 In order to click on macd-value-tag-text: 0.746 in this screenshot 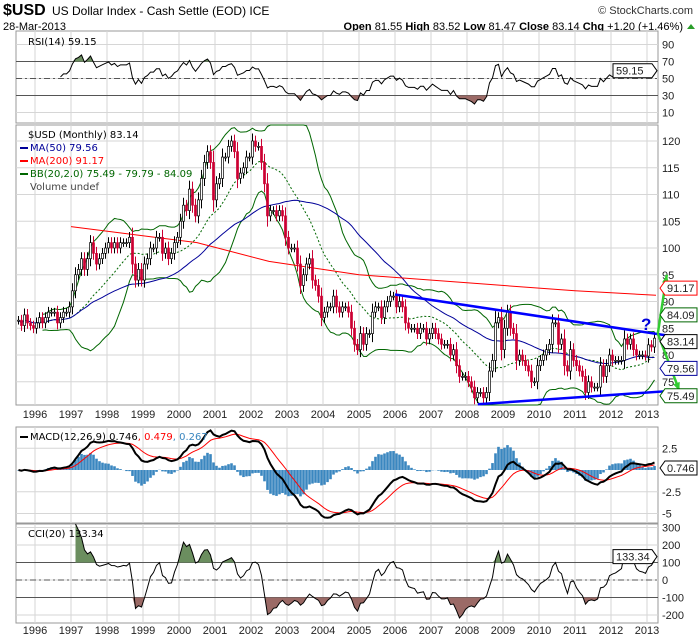, I will do `click(681, 469)`.